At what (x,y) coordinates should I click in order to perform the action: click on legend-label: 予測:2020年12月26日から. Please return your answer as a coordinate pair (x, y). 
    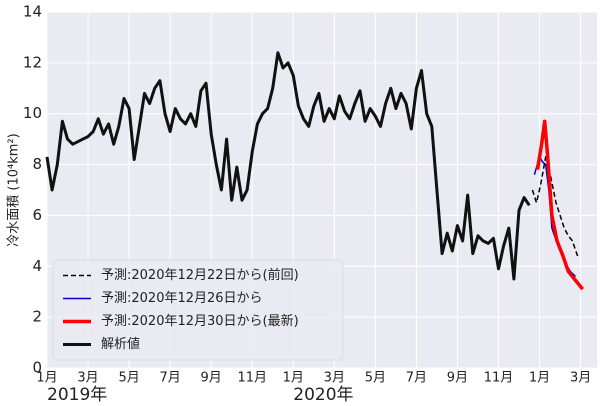
    Looking at the image, I should click on (182, 298).